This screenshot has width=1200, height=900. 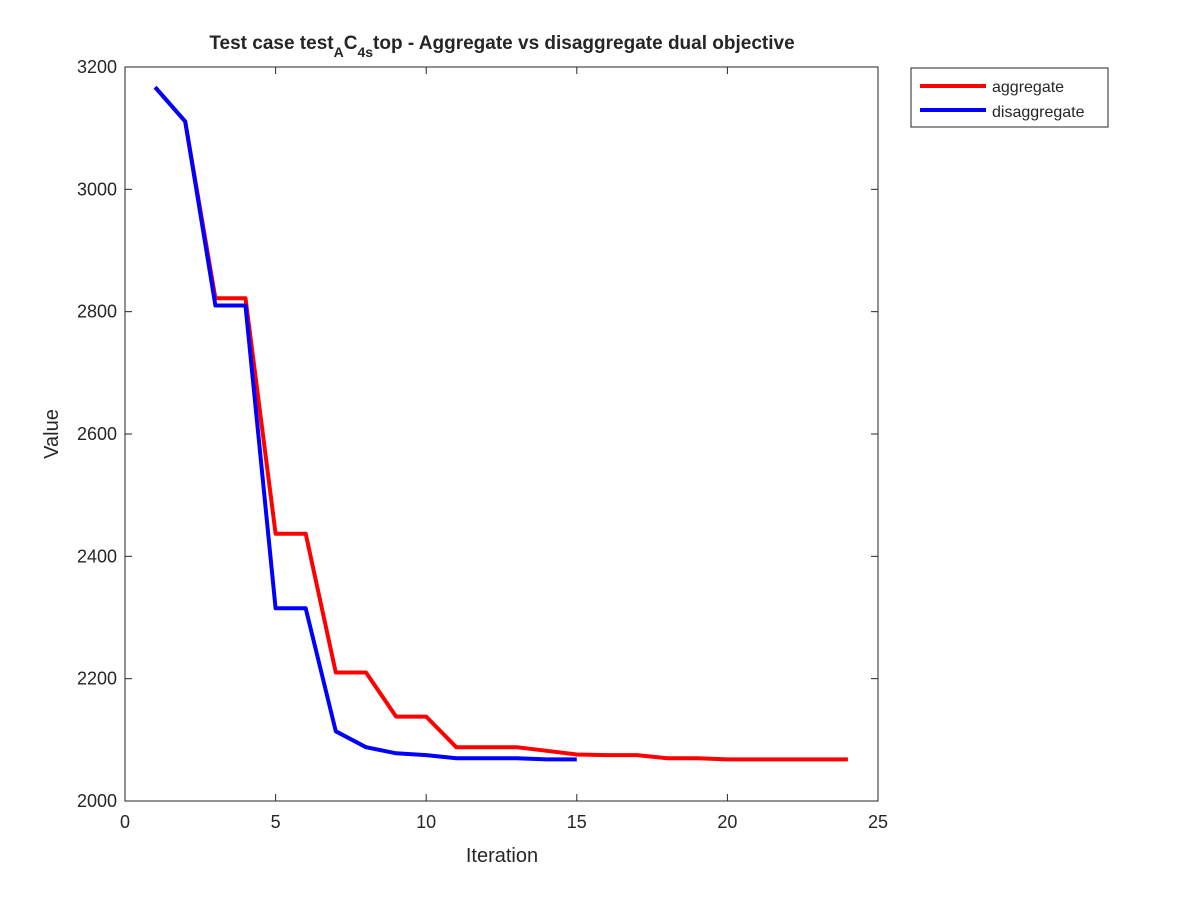 I want to click on y-tick-label: 2400, so click(x=97, y=556).